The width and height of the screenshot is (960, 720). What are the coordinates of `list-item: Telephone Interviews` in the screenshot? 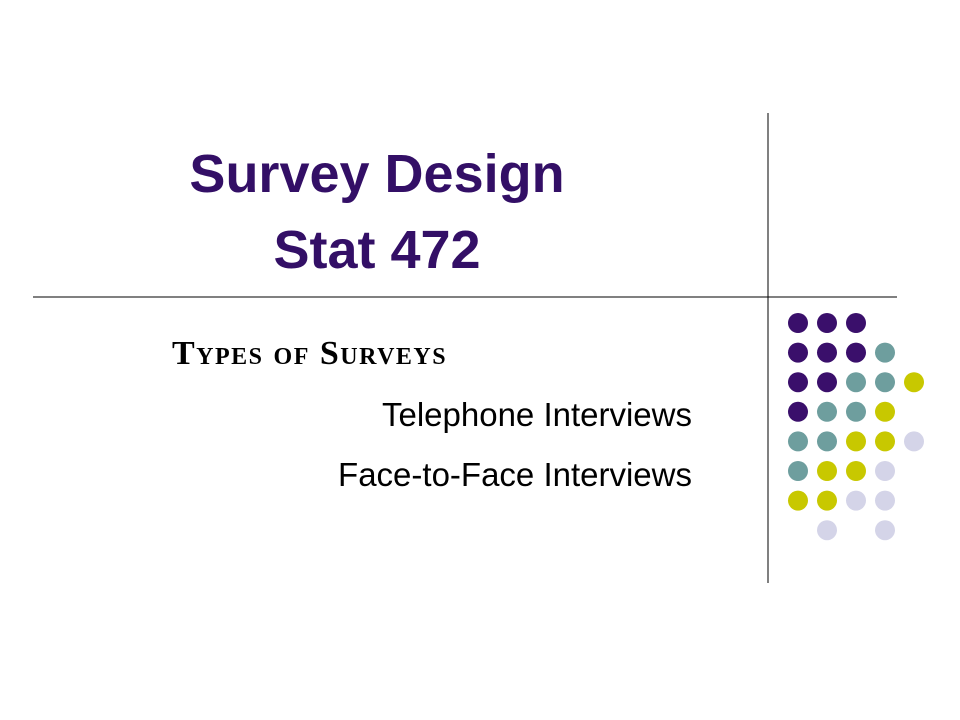 It's located at (537, 414).